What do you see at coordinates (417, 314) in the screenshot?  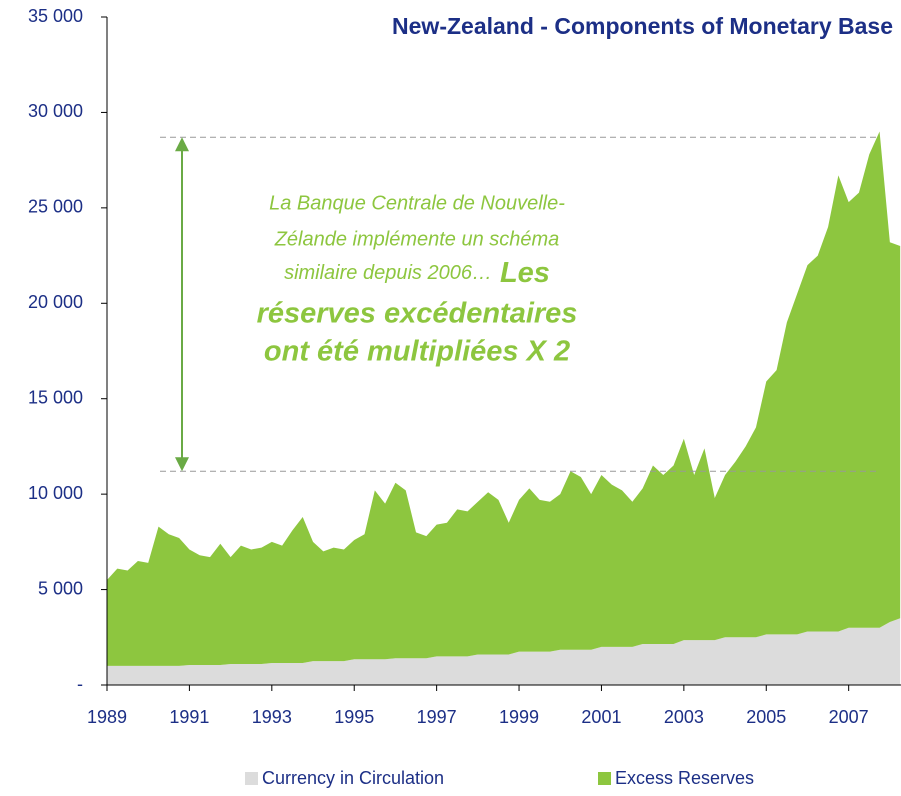 I see `annotation-highlight: réserves excédentaires` at bounding box center [417, 314].